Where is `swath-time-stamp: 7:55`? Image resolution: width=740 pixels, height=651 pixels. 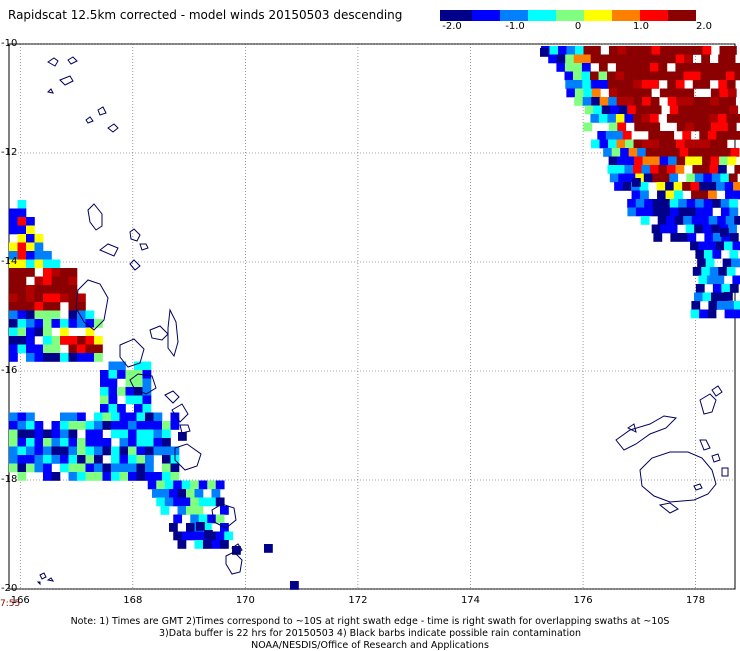
swath-time-stamp: 7:55 is located at coordinates (10, 604).